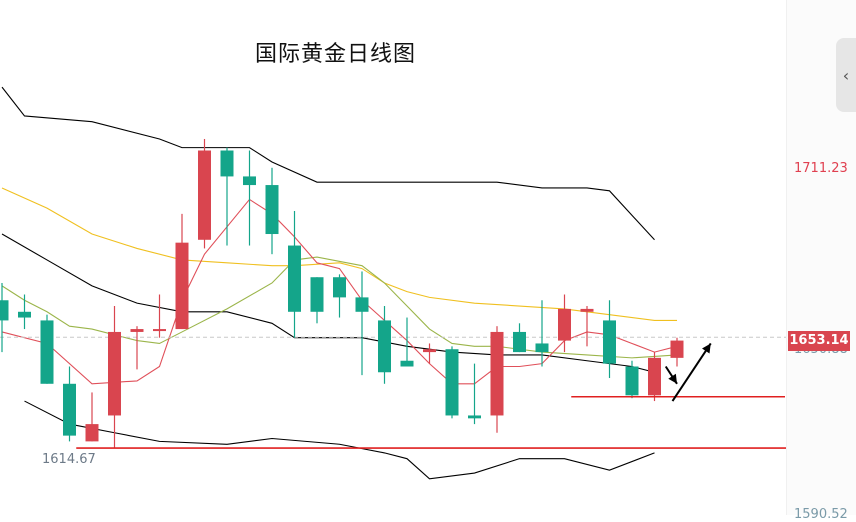 The width and height of the screenshot is (856, 522). I want to click on current-price-badge: 1653.14, so click(819, 341).